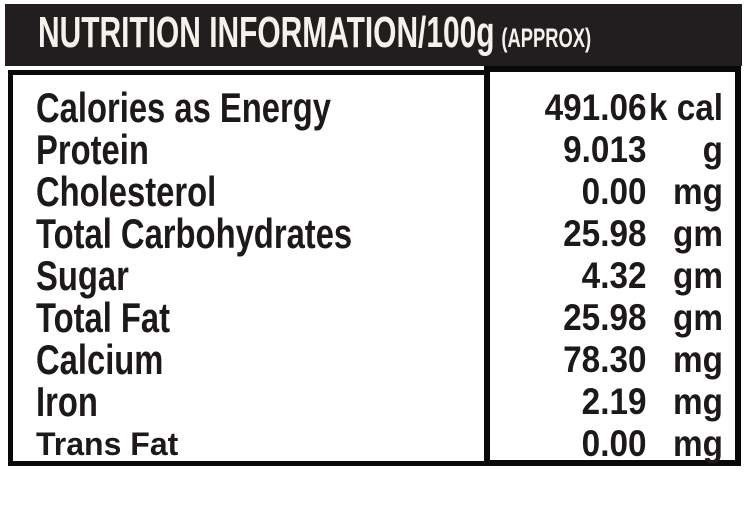  What do you see at coordinates (614, 401) in the screenshot?
I see `nutrient-value: 2.19` at bounding box center [614, 401].